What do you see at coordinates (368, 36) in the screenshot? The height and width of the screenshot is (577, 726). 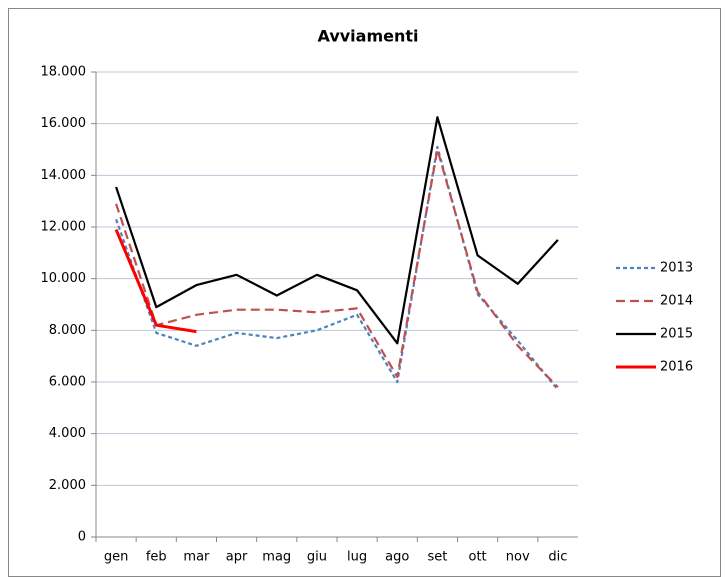 I see `chart-title: Avviamenti` at bounding box center [368, 36].